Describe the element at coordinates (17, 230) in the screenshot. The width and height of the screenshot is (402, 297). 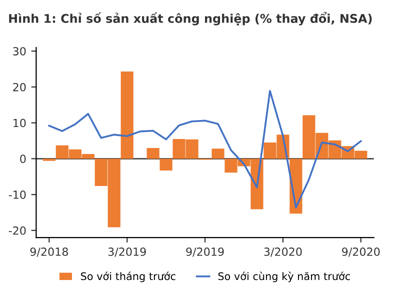
I see `y-tick-label: -20` at that location.